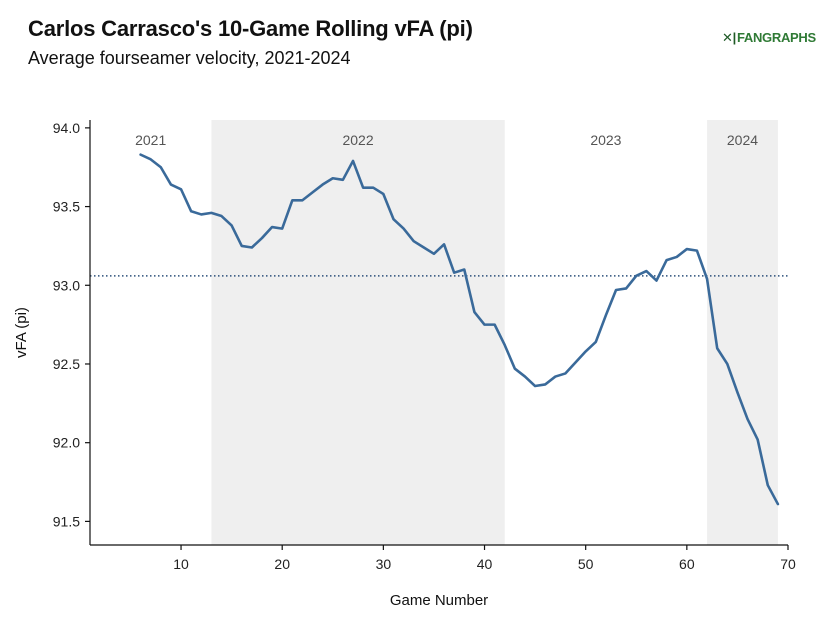 This screenshot has width=839, height=634. What do you see at coordinates (485, 564) in the screenshot?
I see `x-tick-label: 40` at bounding box center [485, 564].